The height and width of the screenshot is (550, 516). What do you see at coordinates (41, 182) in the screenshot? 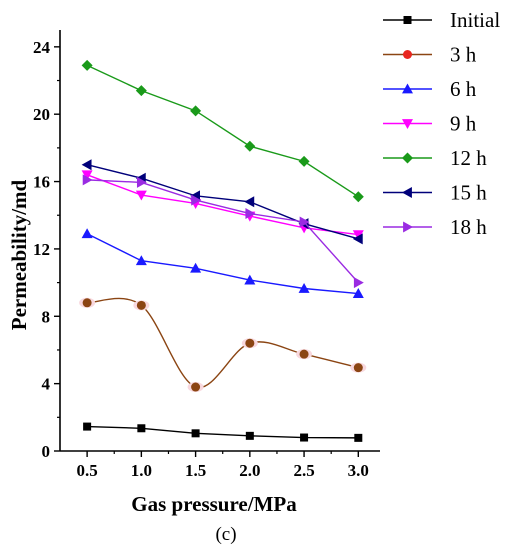
I see `y-tick-label: 16` at bounding box center [41, 182].